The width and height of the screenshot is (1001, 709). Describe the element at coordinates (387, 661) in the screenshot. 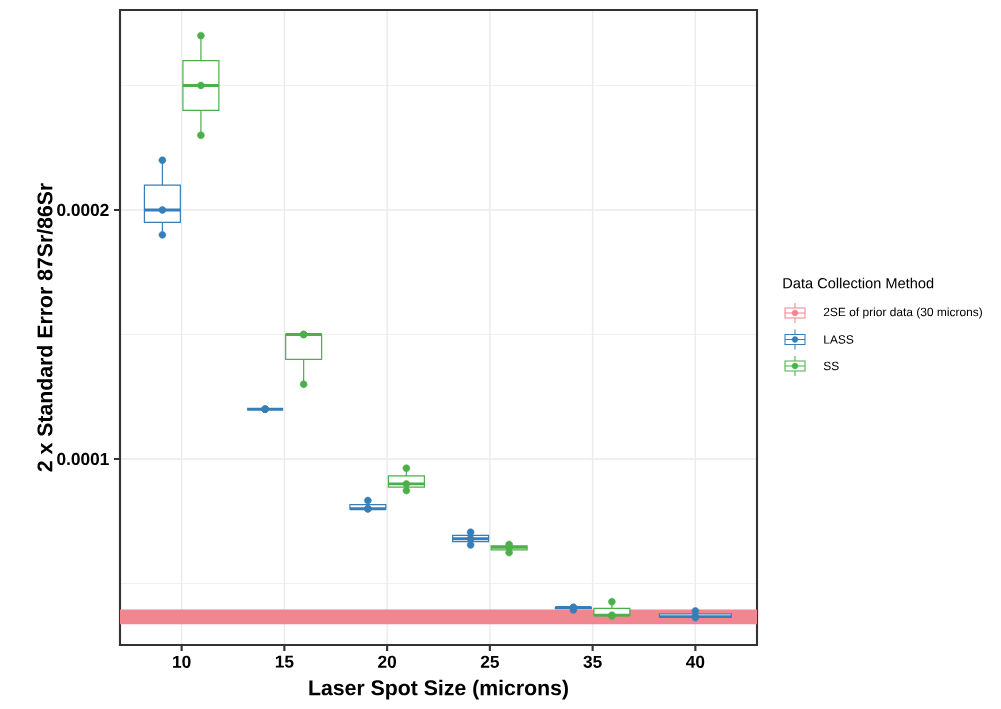

I see `x-tick-label: 20` at that location.